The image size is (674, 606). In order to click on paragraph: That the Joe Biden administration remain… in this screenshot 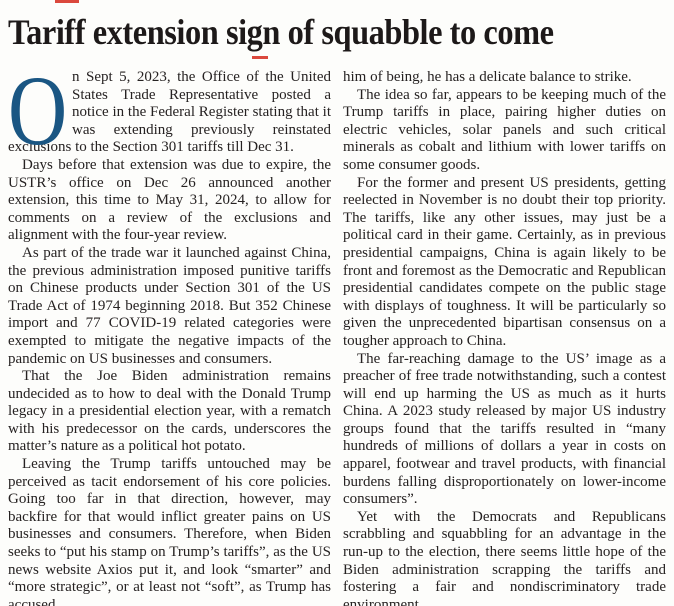, I will do `click(169, 411)`.